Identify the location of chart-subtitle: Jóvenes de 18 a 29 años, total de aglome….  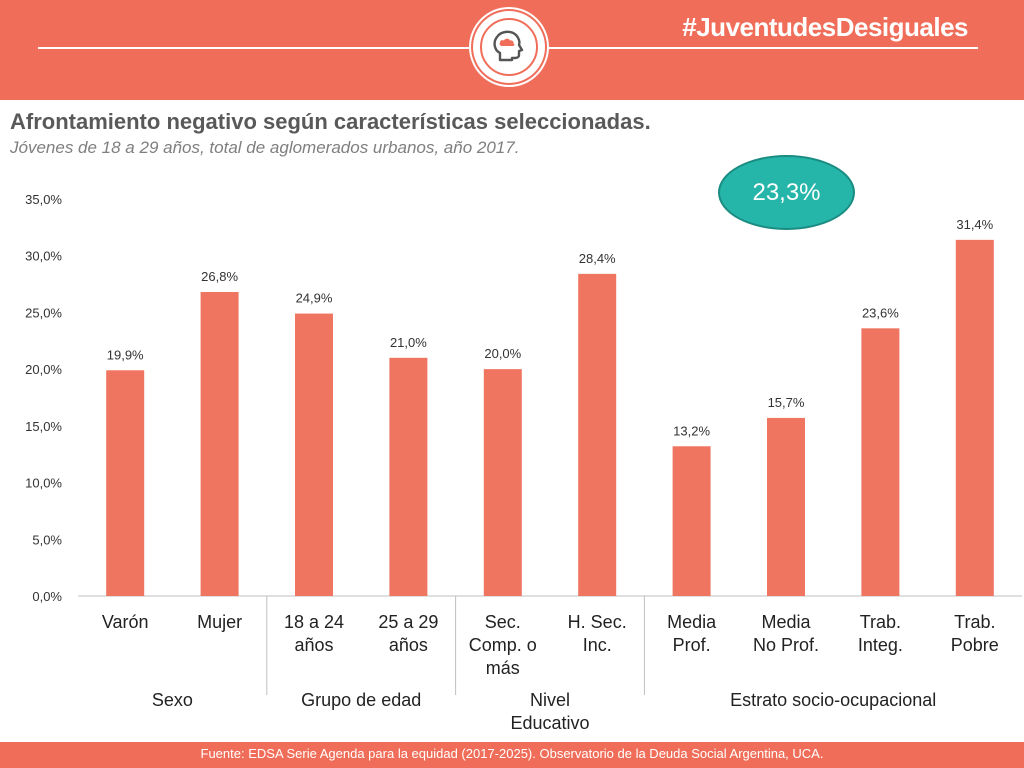
(265, 147).